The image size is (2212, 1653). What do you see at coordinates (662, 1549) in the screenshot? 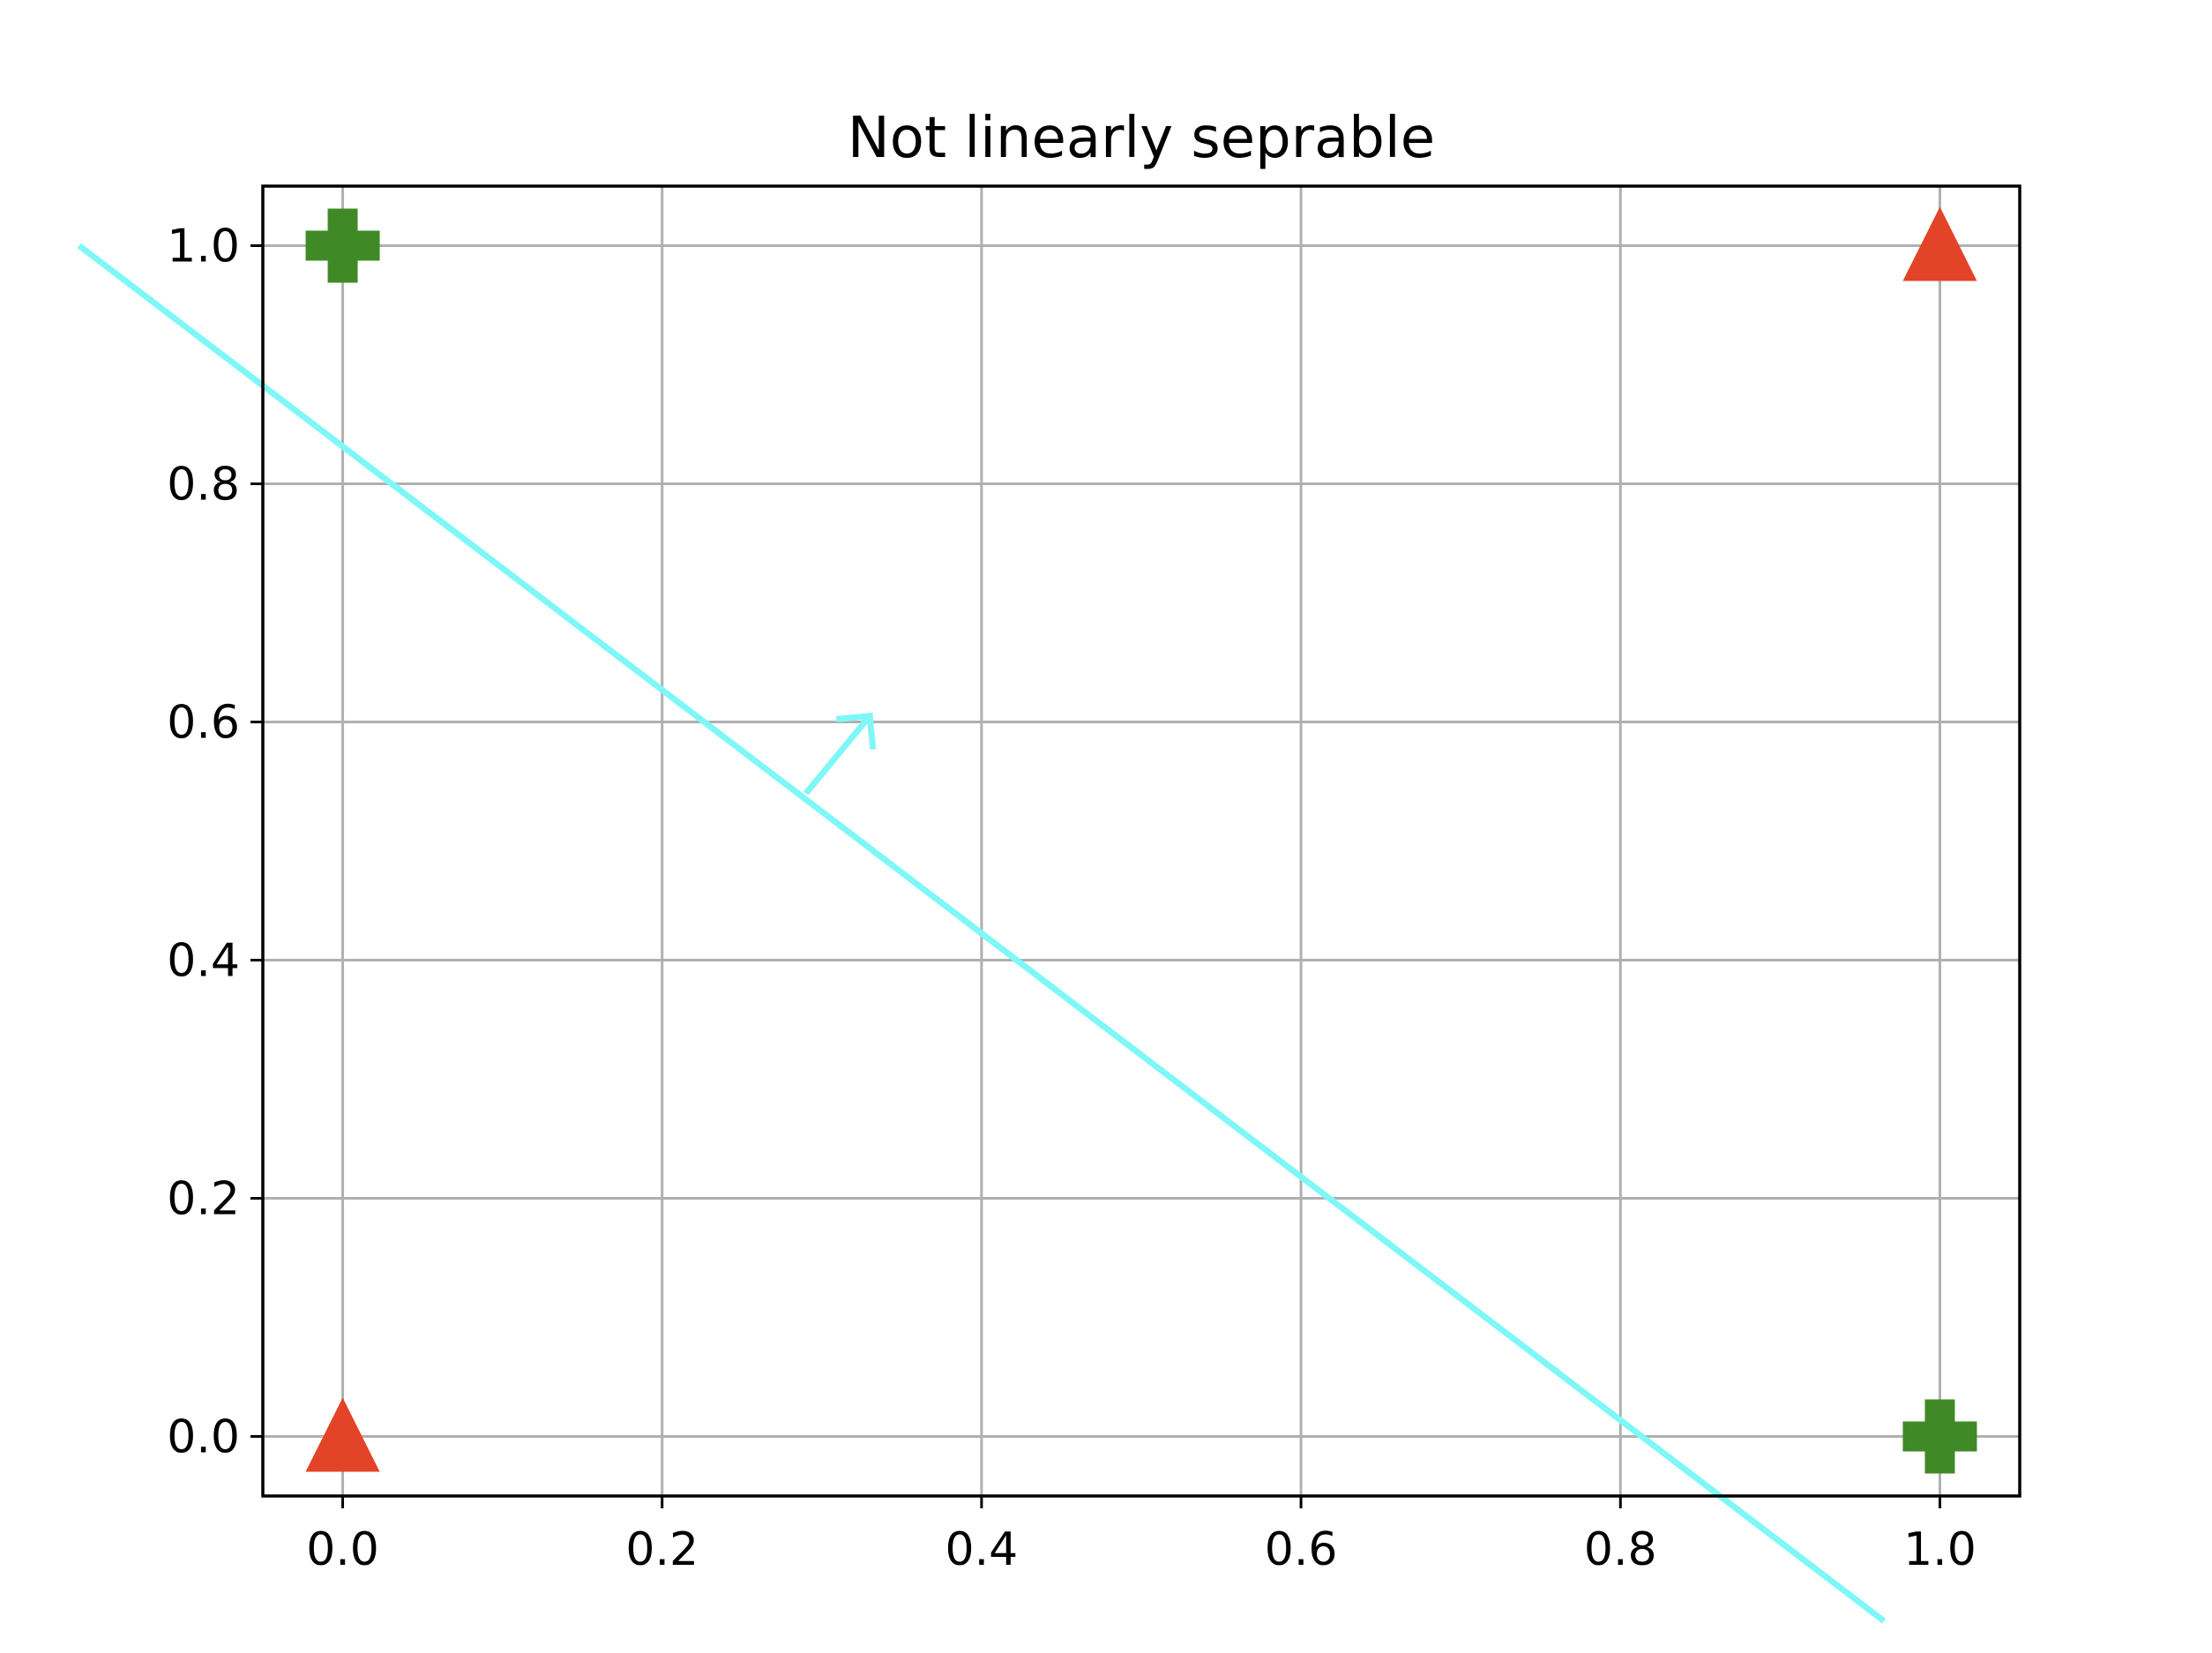
I see `x-tick-label: 0.2` at bounding box center [662, 1549].